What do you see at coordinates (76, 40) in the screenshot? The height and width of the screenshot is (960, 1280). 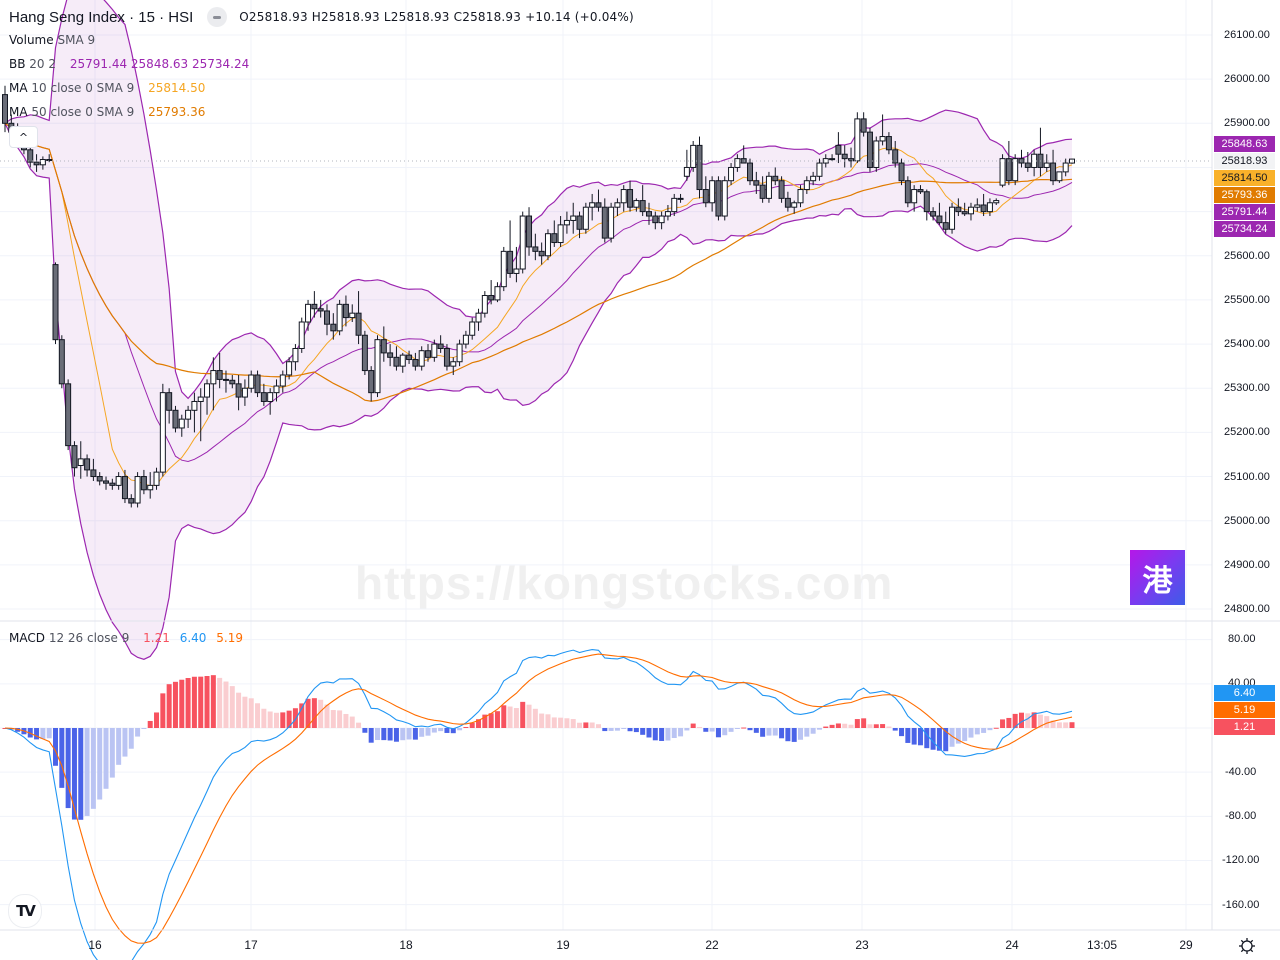 I see `legend-volume-params: SMA 9` at bounding box center [76, 40].